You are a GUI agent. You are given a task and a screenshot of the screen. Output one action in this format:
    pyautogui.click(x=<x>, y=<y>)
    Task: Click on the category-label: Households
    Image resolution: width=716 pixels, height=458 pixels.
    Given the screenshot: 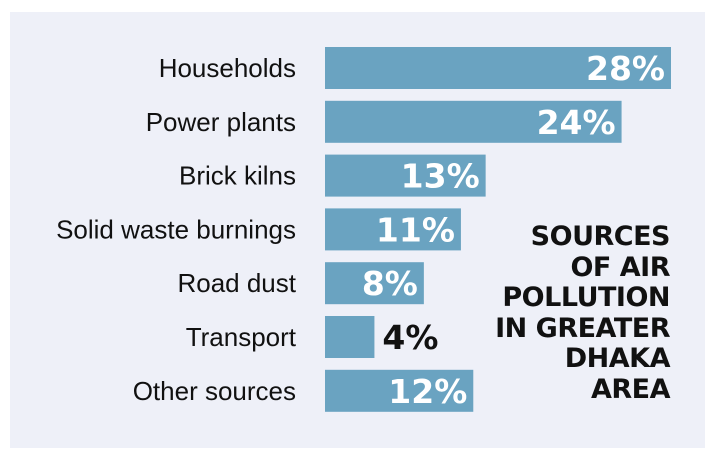 What is the action you would take?
    pyautogui.click(x=227, y=68)
    